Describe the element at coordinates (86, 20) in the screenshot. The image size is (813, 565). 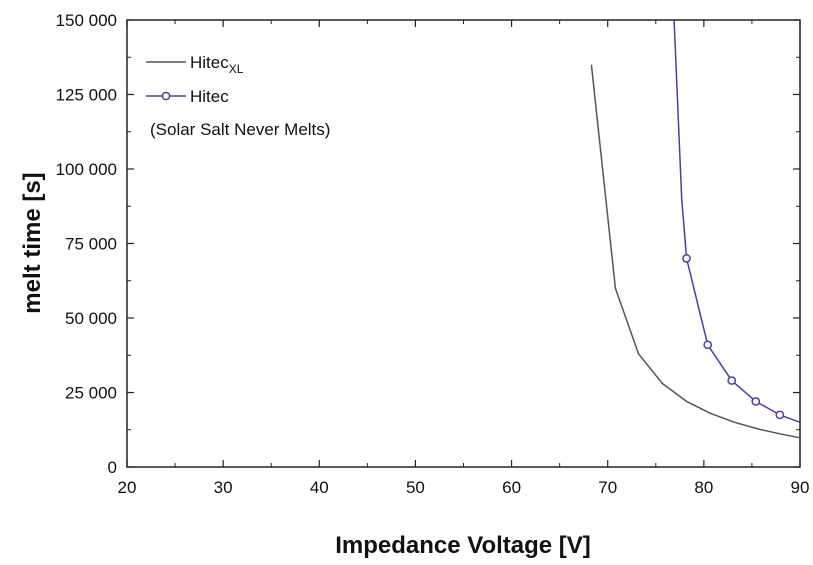
I see `y-tick-label: 150 000` at that location.